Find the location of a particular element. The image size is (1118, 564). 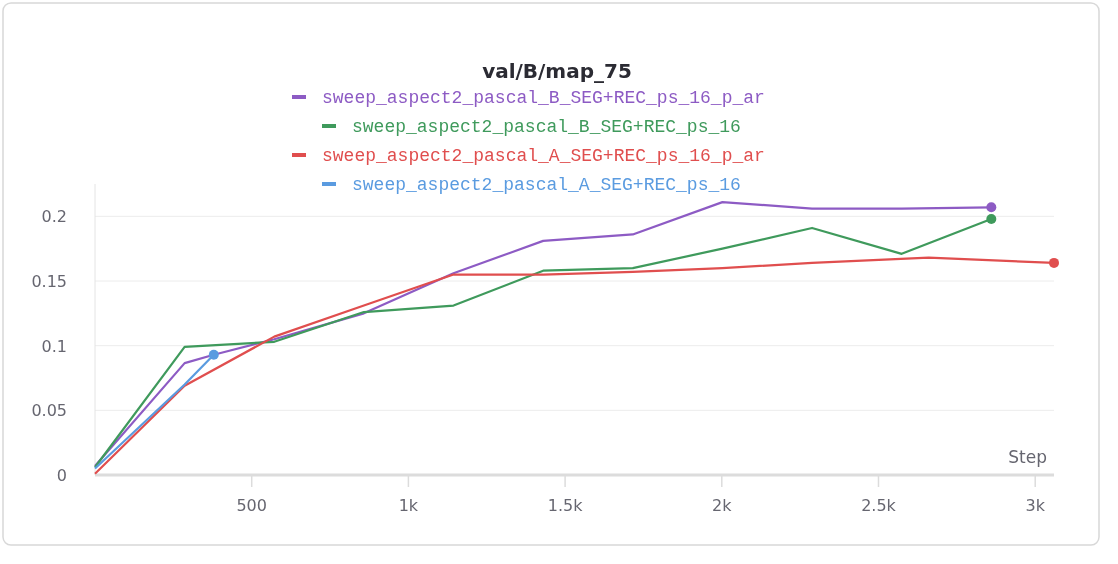

legend-label: sweep_aspect2_pascal_A_SEG+REC_ps_16_p_ar is located at coordinates (543, 156).